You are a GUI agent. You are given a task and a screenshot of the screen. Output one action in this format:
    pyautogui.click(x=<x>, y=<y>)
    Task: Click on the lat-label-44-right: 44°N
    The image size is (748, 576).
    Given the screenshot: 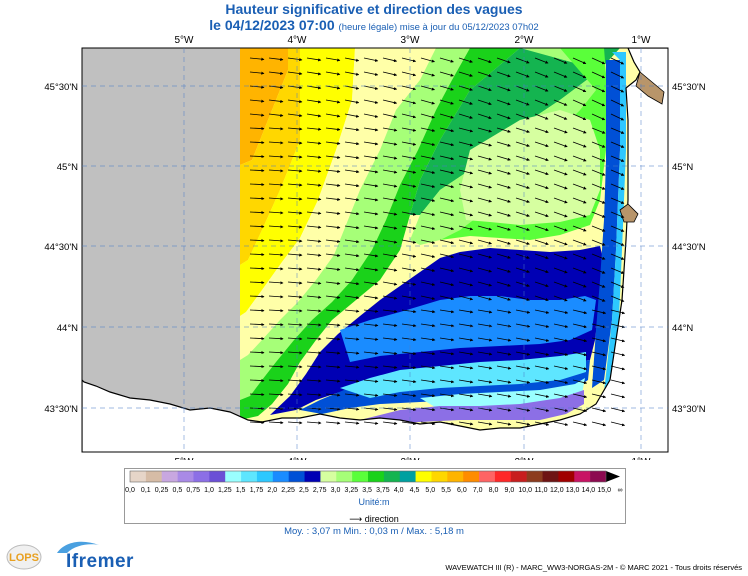 What is the action you would take?
    pyautogui.click(x=682, y=328)
    